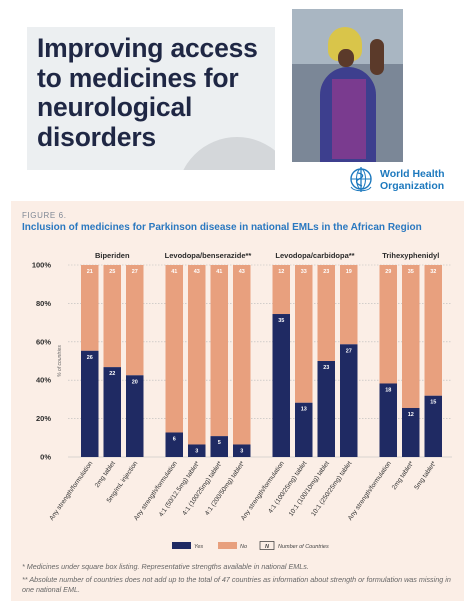  What do you see at coordinates (347, 85) in the screenshot?
I see `cover-photo` at bounding box center [347, 85].